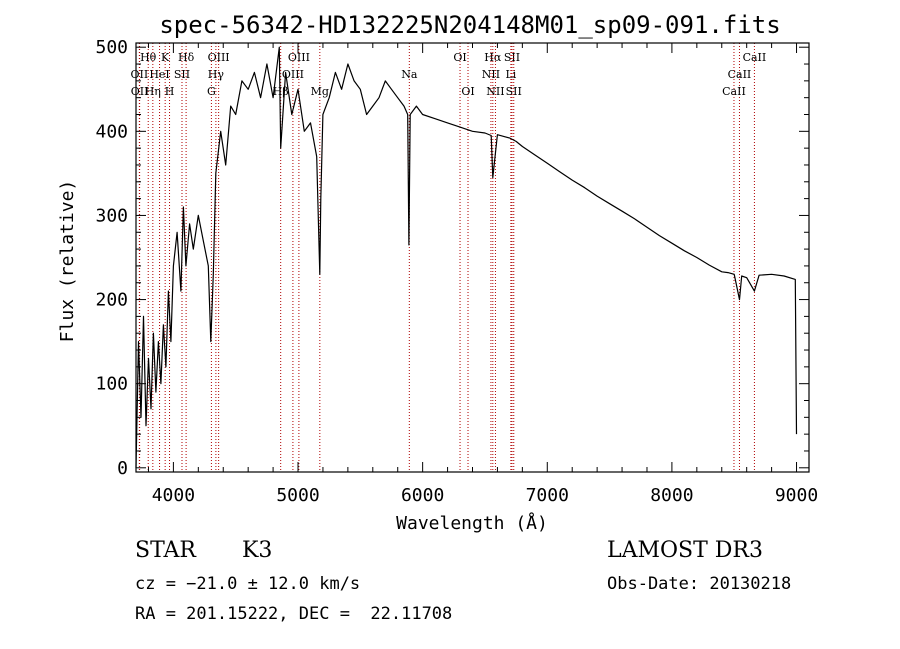 This screenshot has height=649, width=900. I want to click on x-tick-label: 5000, so click(297, 495).